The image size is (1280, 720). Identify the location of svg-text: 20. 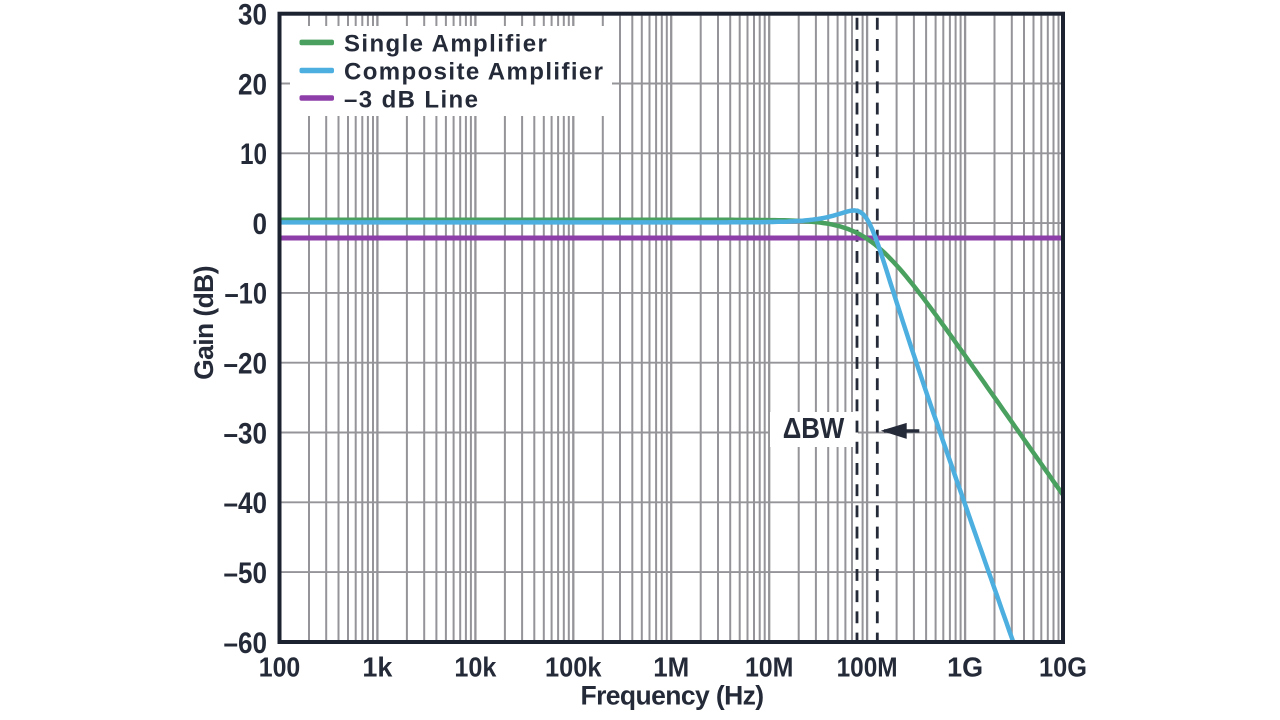
(252, 84).